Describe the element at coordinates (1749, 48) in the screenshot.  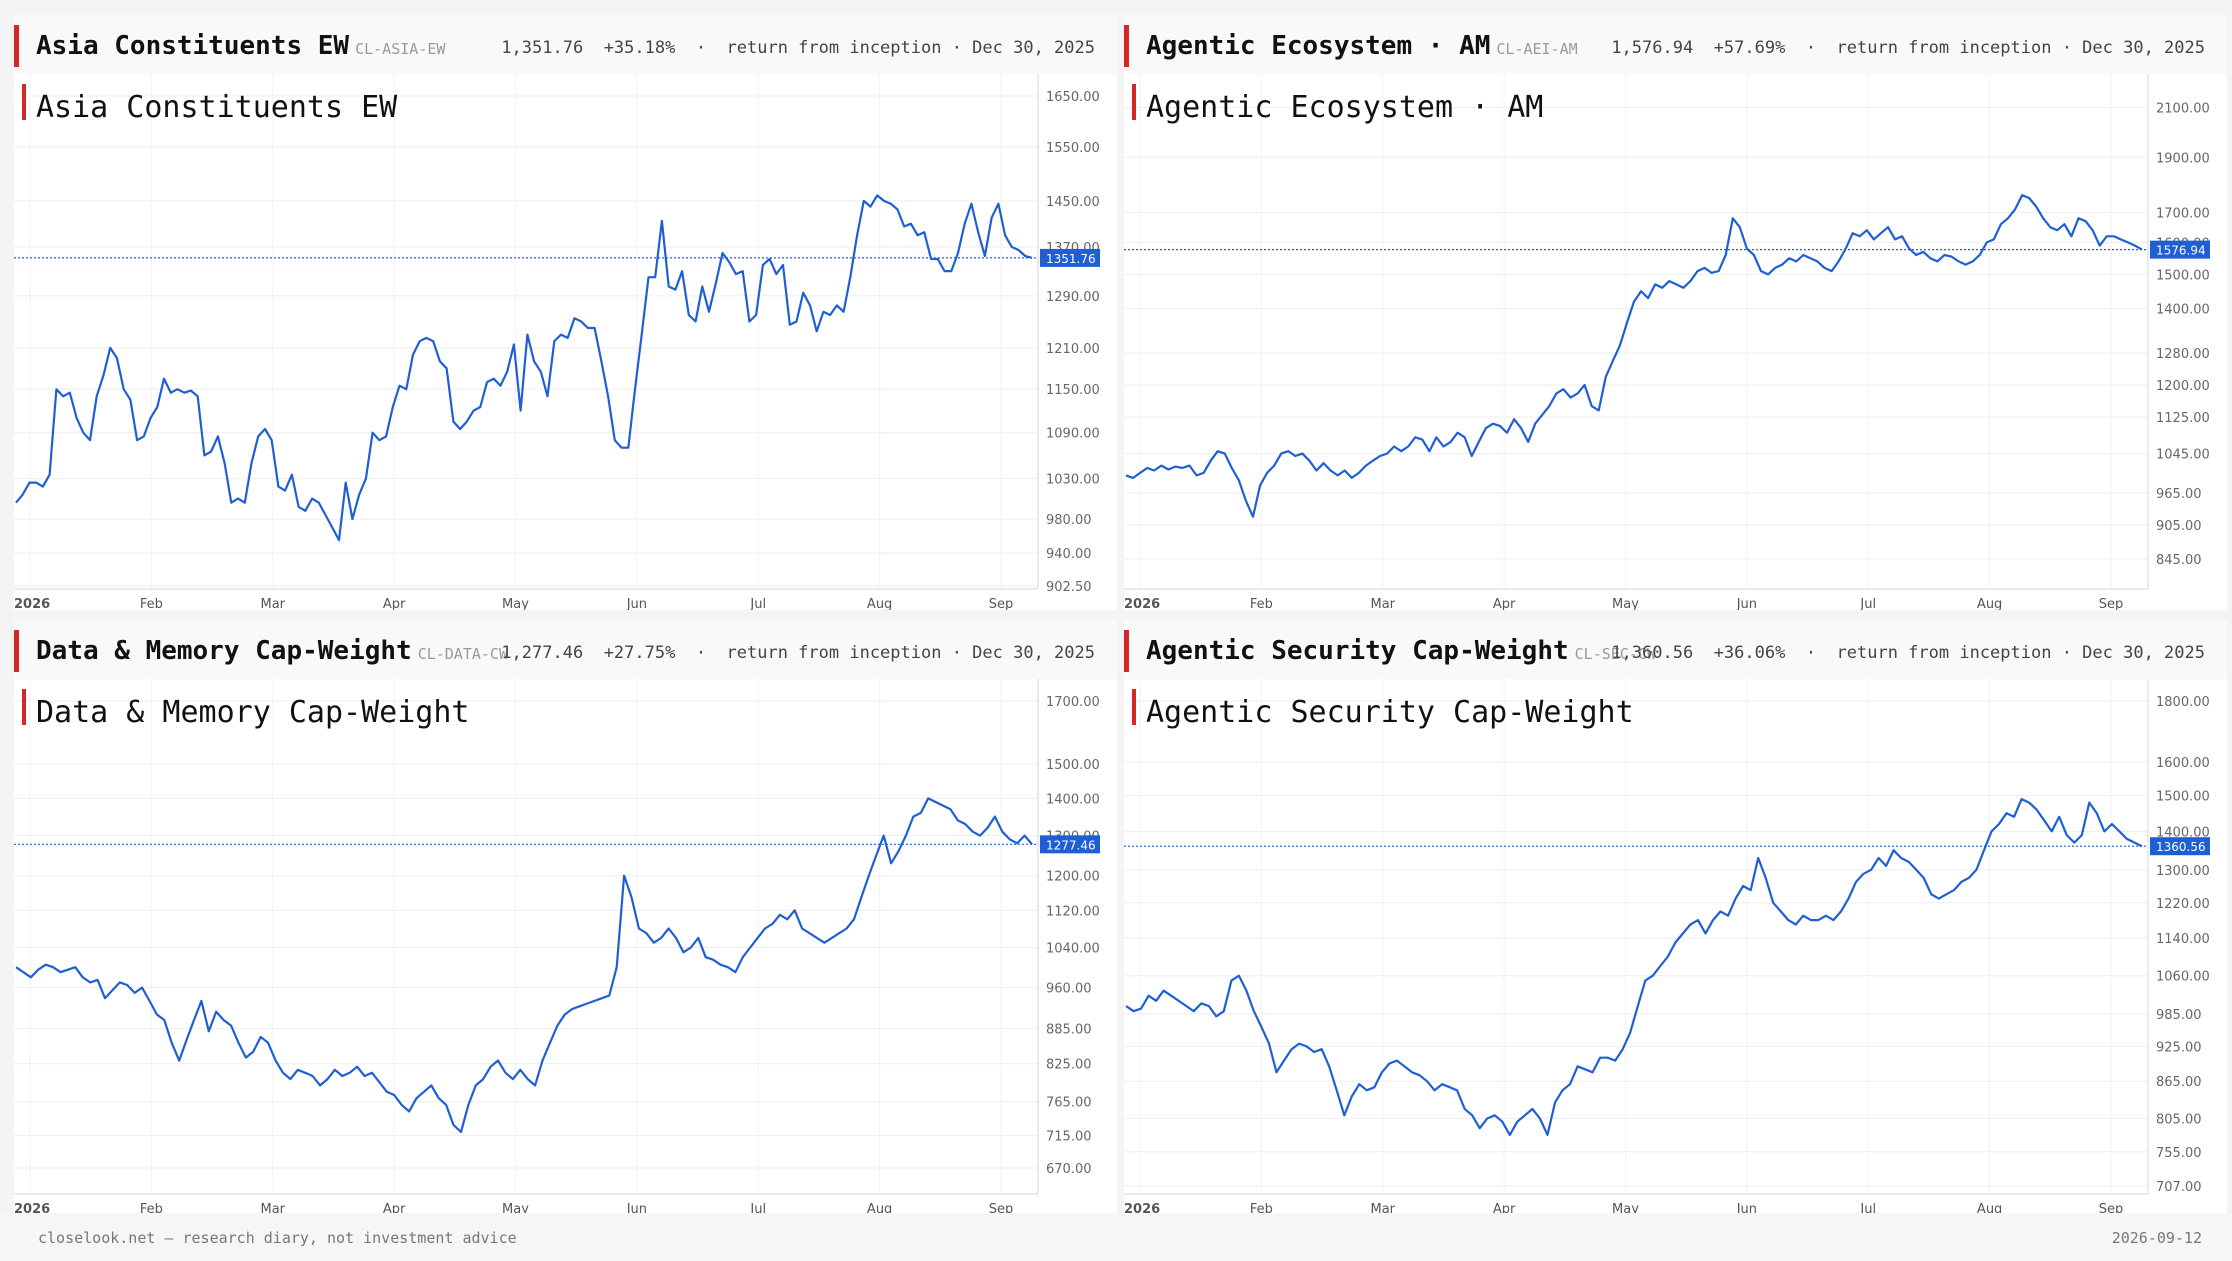
I see `return-pct: +57.69%` at that location.